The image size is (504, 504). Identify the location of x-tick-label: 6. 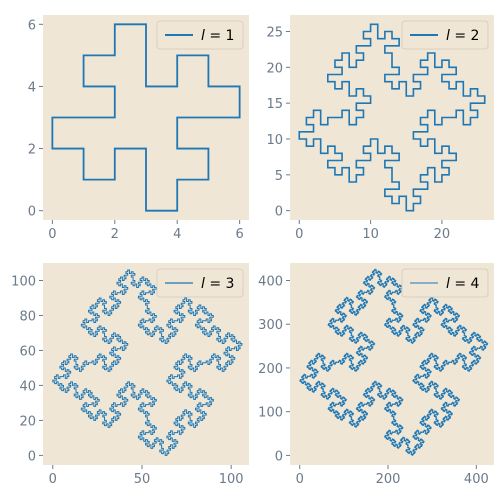
(239, 234).